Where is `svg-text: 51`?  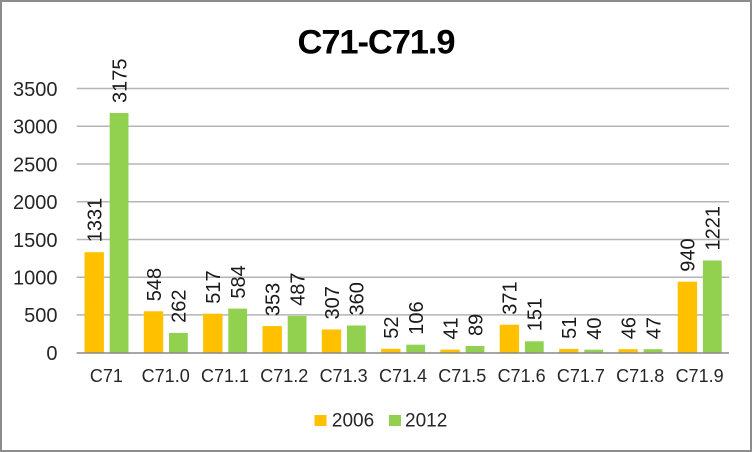
svg-text: 51 is located at coordinates (570, 328).